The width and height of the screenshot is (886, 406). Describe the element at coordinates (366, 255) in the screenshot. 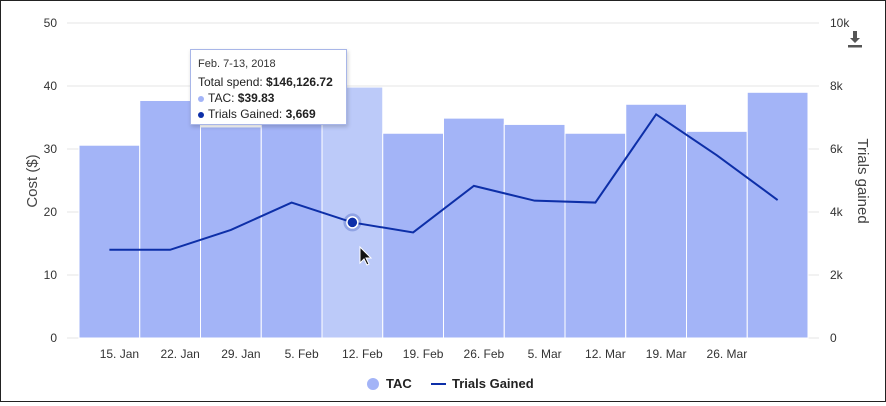

I see `mouse-cursor-icon` at that location.